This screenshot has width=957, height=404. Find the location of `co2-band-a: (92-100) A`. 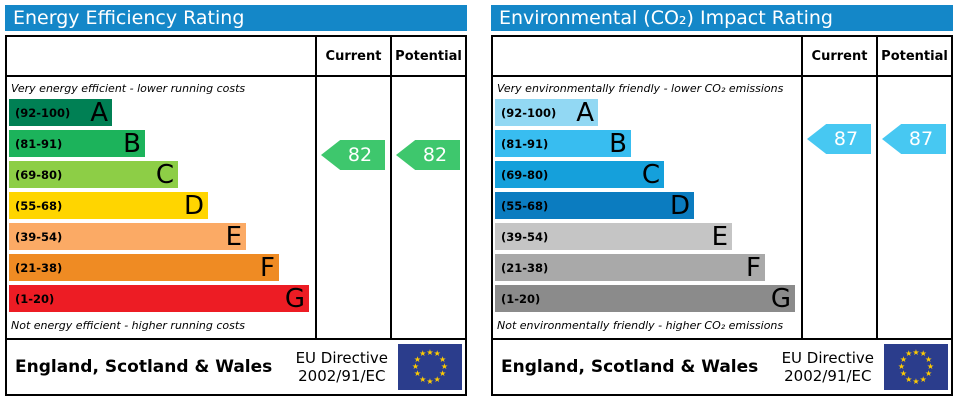

co2-band-a: (92-100) A is located at coordinates (546, 112).